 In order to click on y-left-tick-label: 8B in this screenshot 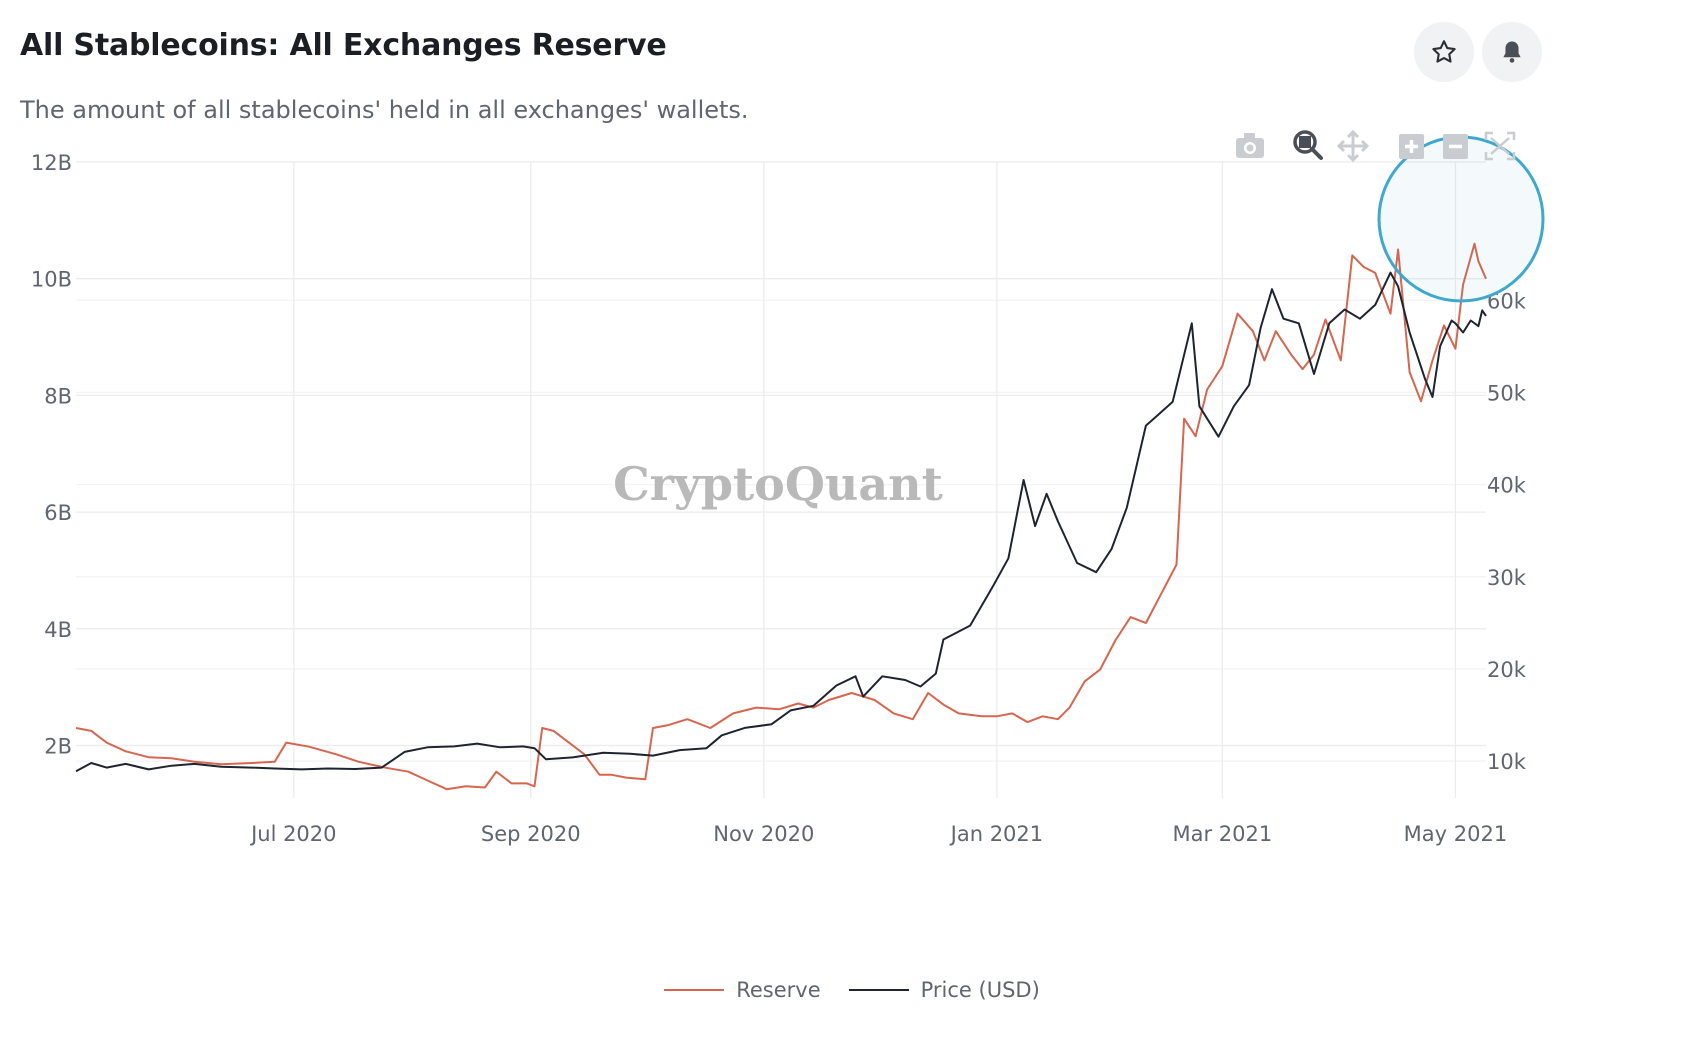, I will do `click(58, 396)`.